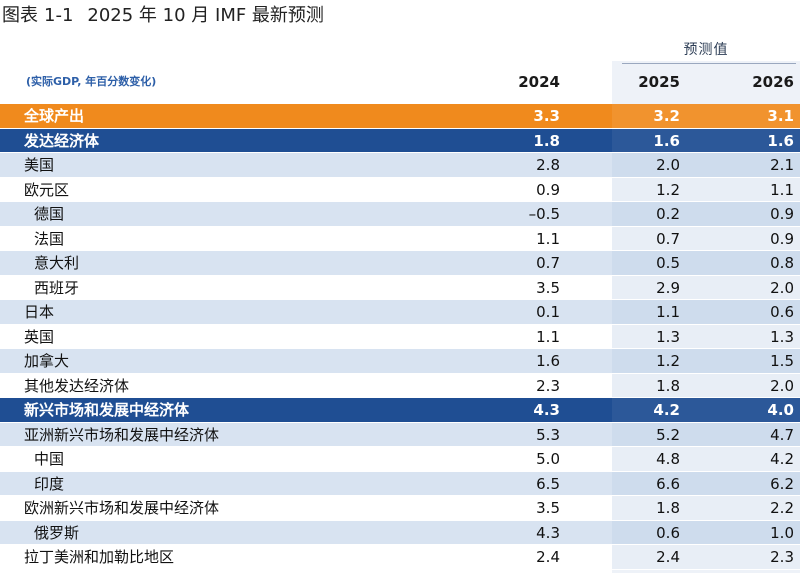  Describe the element at coordinates (49, 214) in the screenshot. I see `row-label: 德国` at that location.